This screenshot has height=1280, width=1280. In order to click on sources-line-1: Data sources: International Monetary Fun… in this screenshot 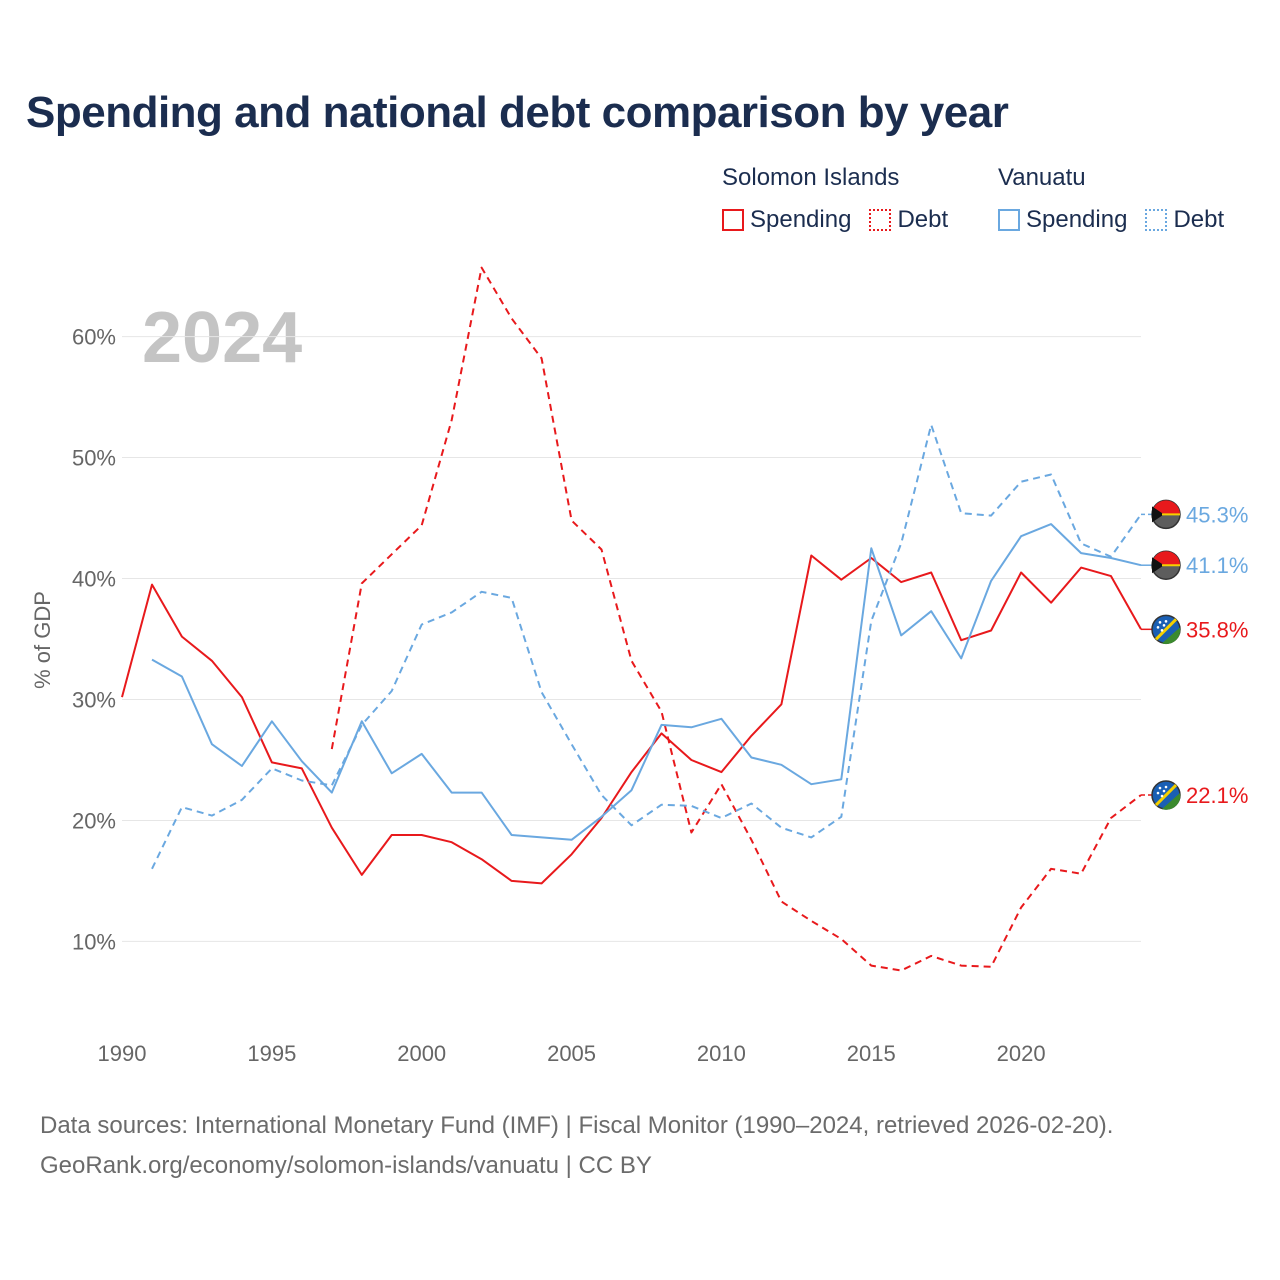, I will do `click(577, 1125)`.